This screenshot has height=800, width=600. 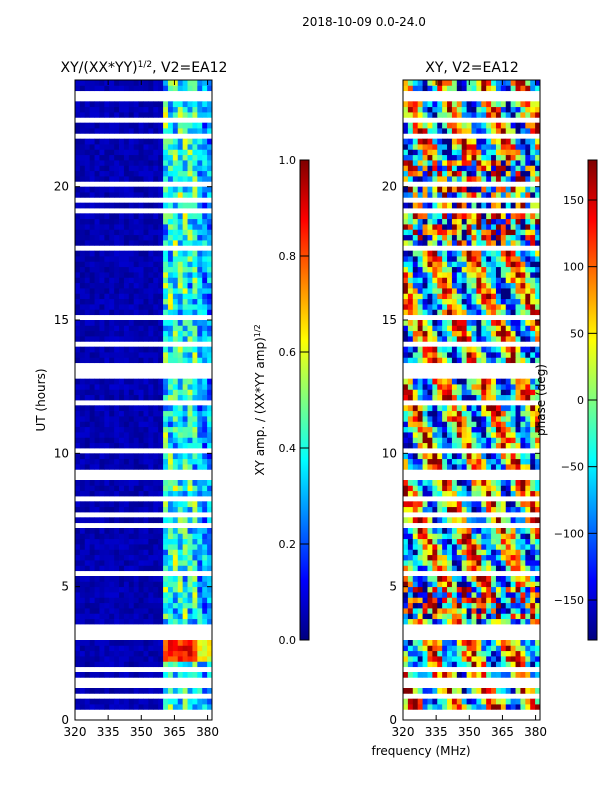 I want to click on y-tick-label: 15, so click(x=61, y=320).